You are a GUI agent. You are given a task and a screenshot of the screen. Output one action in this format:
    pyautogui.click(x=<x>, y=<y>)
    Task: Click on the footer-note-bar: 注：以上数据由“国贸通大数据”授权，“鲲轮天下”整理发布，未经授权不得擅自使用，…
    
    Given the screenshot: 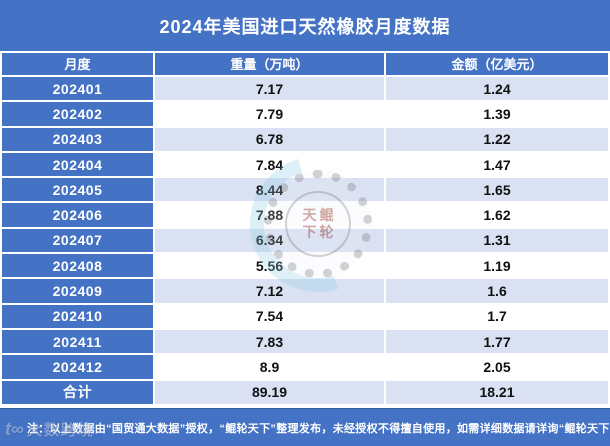 What is the action you would take?
    pyautogui.click(x=305, y=427)
    